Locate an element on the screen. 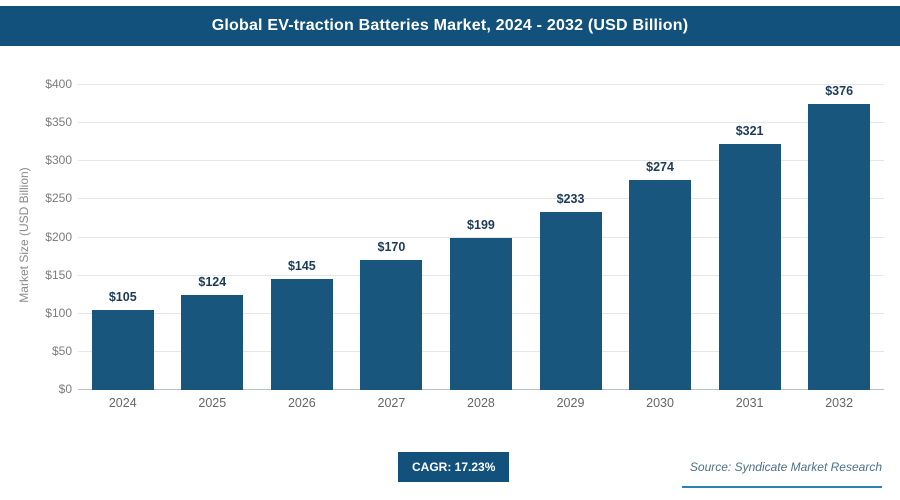 The height and width of the screenshot is (500, 900). y-tick-label: $250 is located at coordinates (58, 198).